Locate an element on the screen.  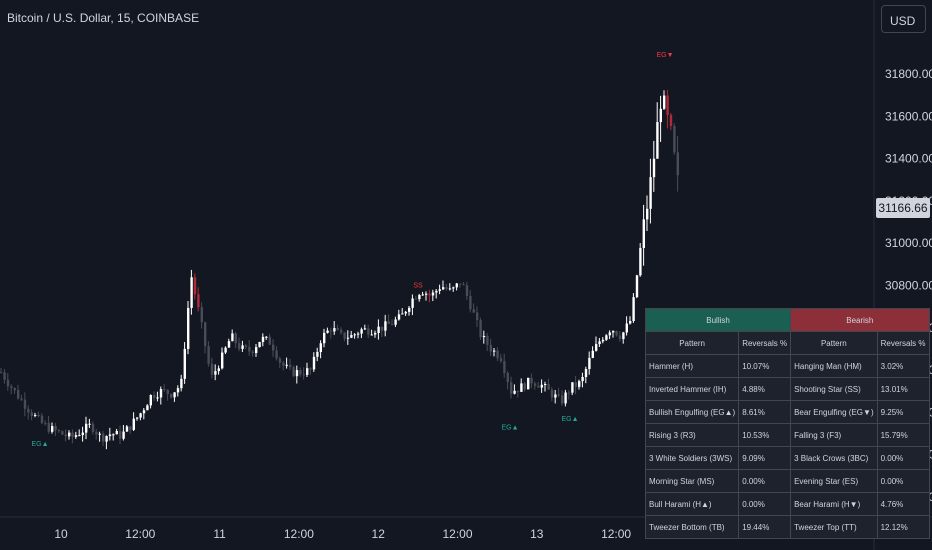
time-tick-label: 12:00 is located at coordinates (140, 534).